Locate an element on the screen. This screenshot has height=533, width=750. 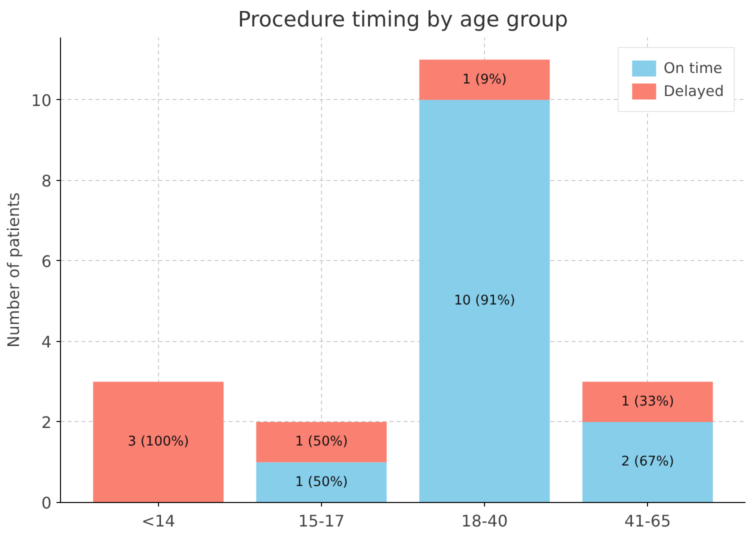
y-axis-title: Number of patients is located at coordinates (14, 270).